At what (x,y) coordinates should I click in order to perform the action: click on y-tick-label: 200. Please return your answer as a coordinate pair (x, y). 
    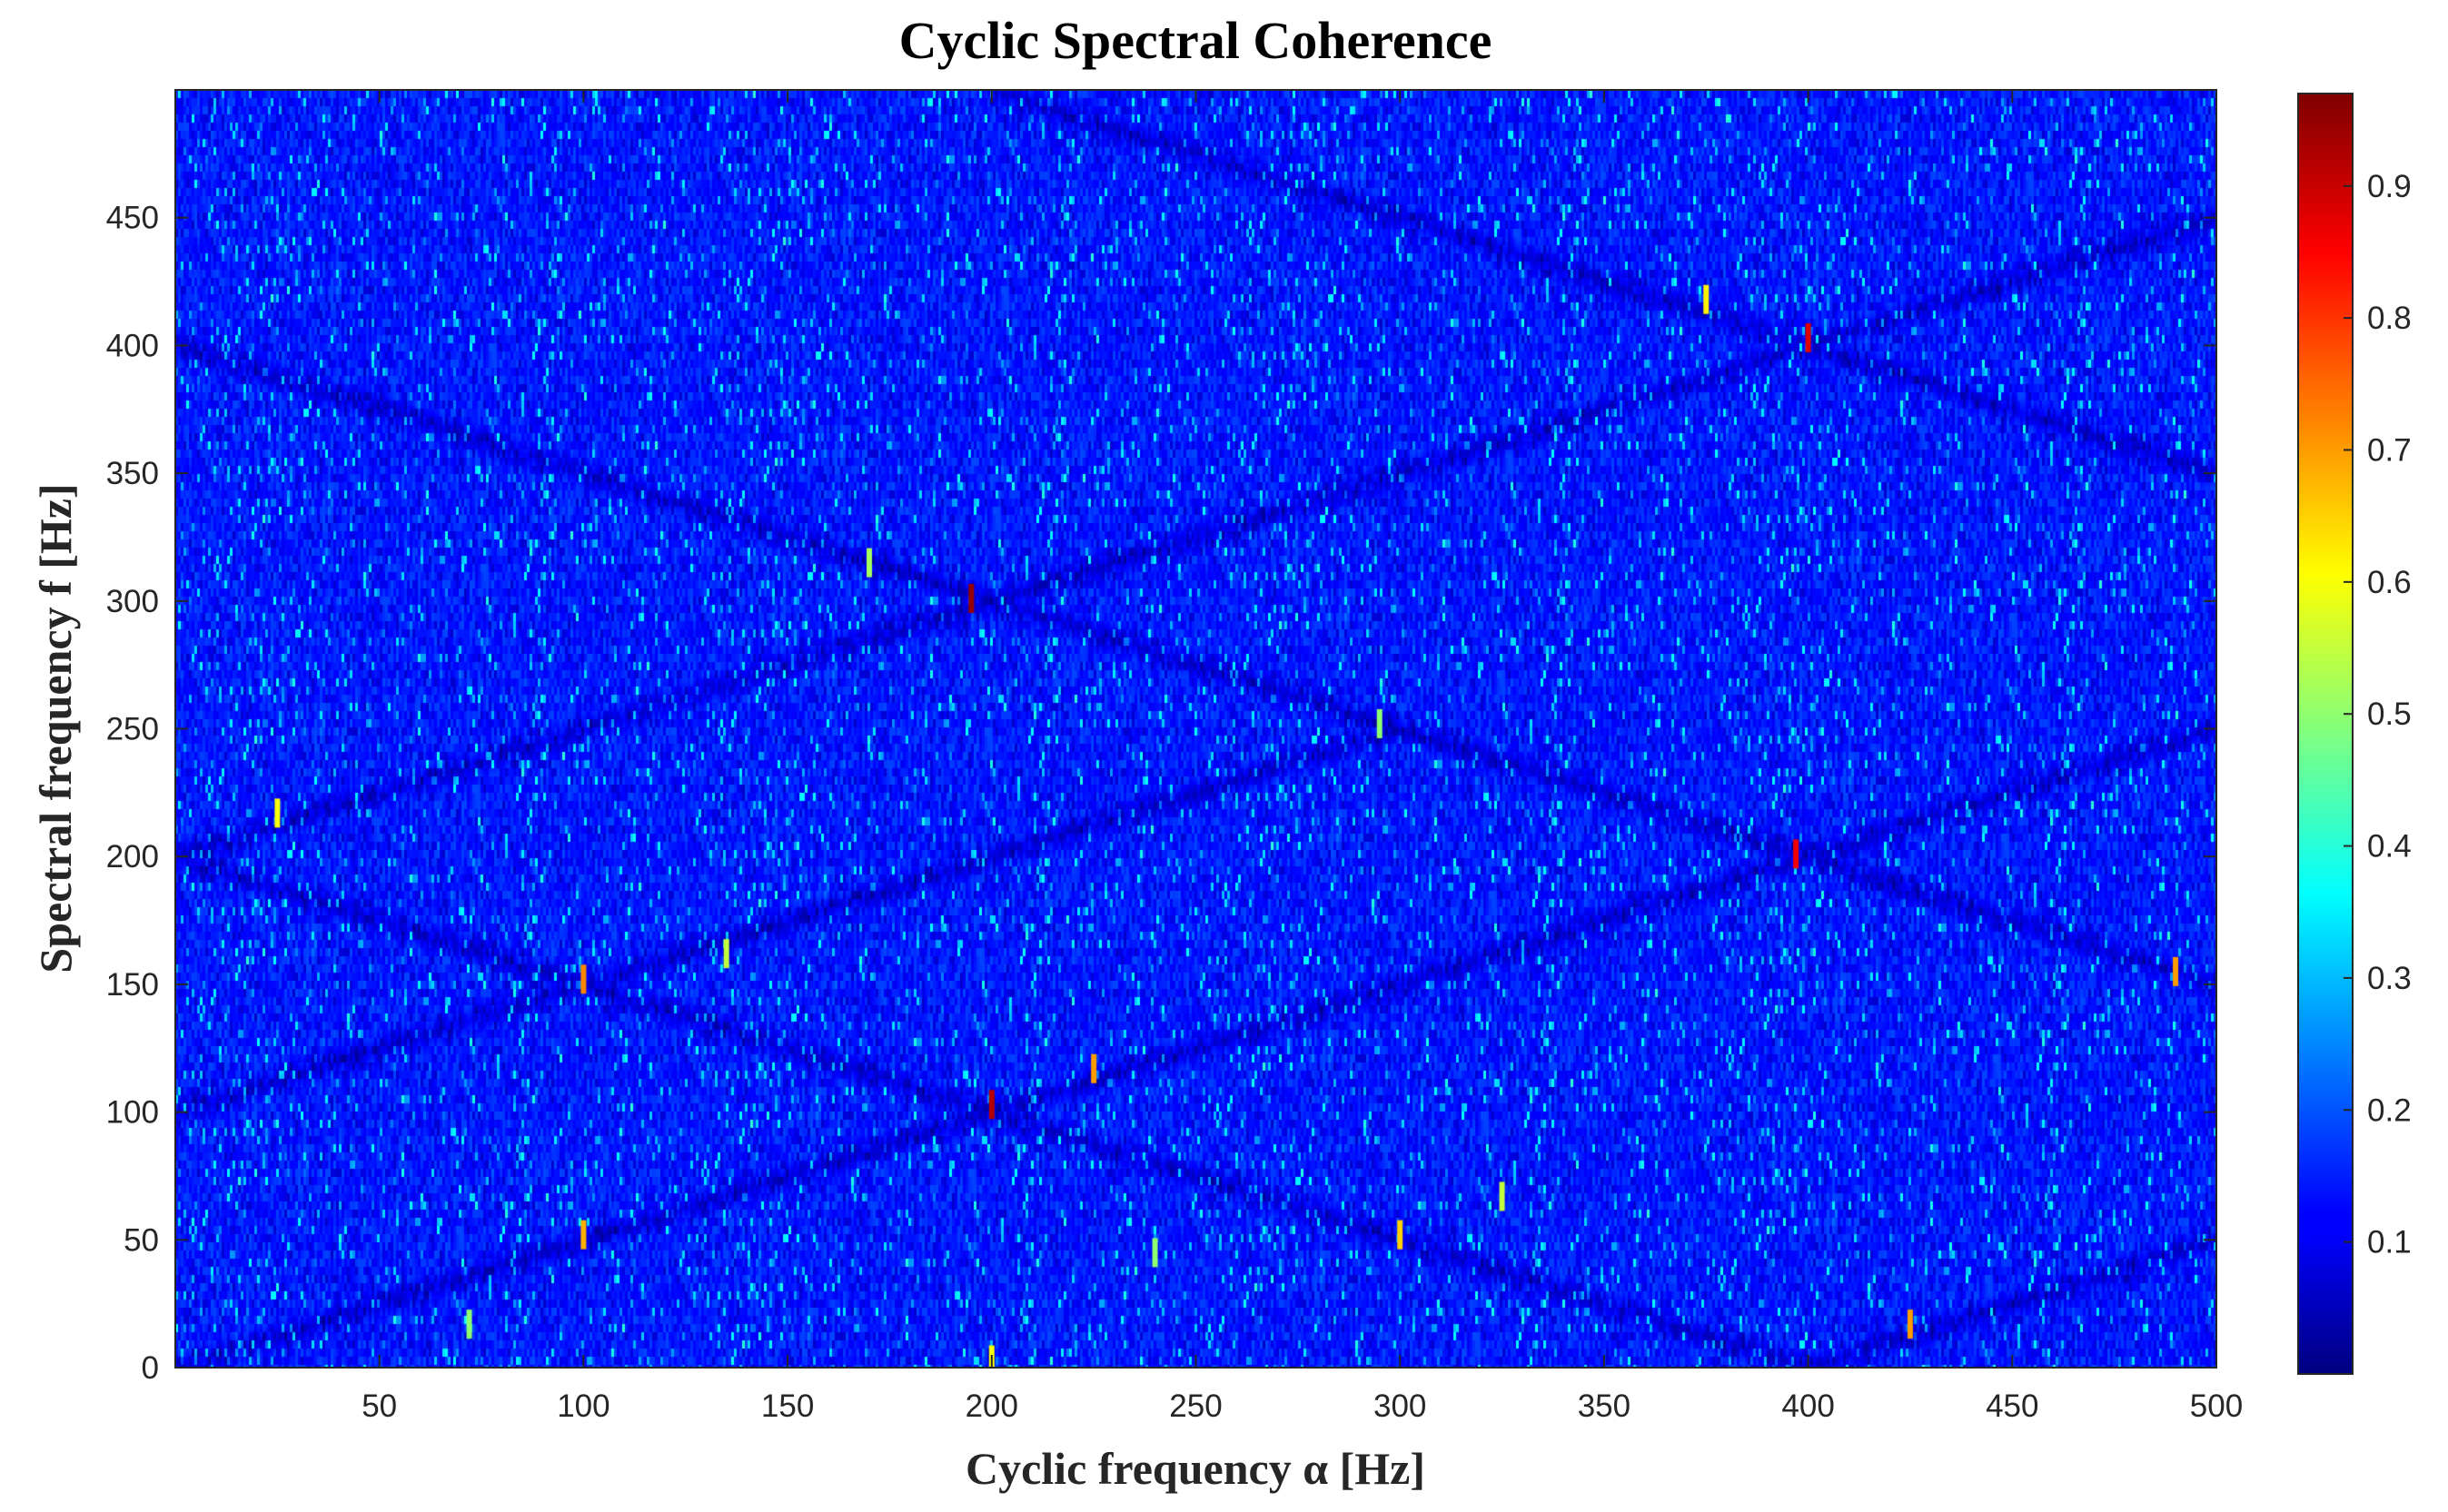
    Looking at the image, I should click on (133, 857).